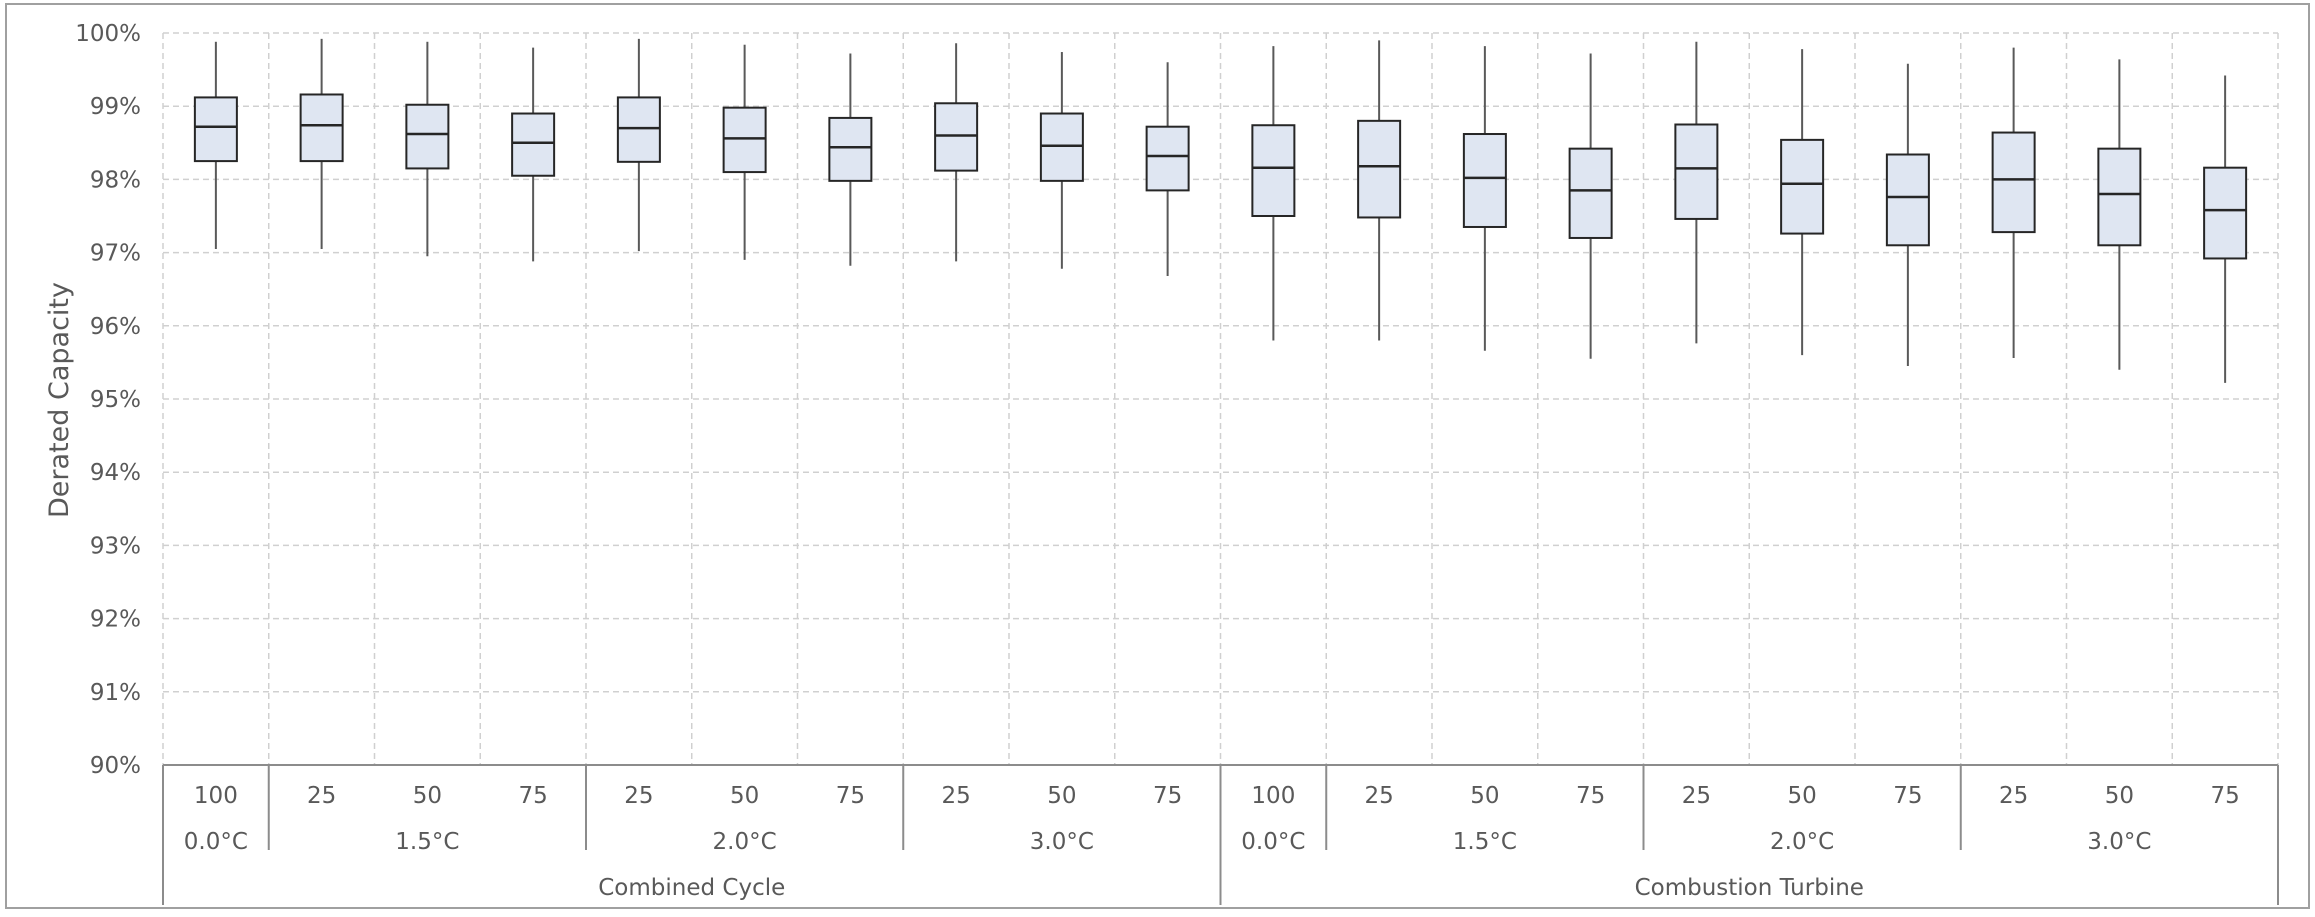  What do you see at coordinates (59, 400) in the screenshot?
I see `y-axis-title: Derated Capacity` at bounding box center [59, 400].